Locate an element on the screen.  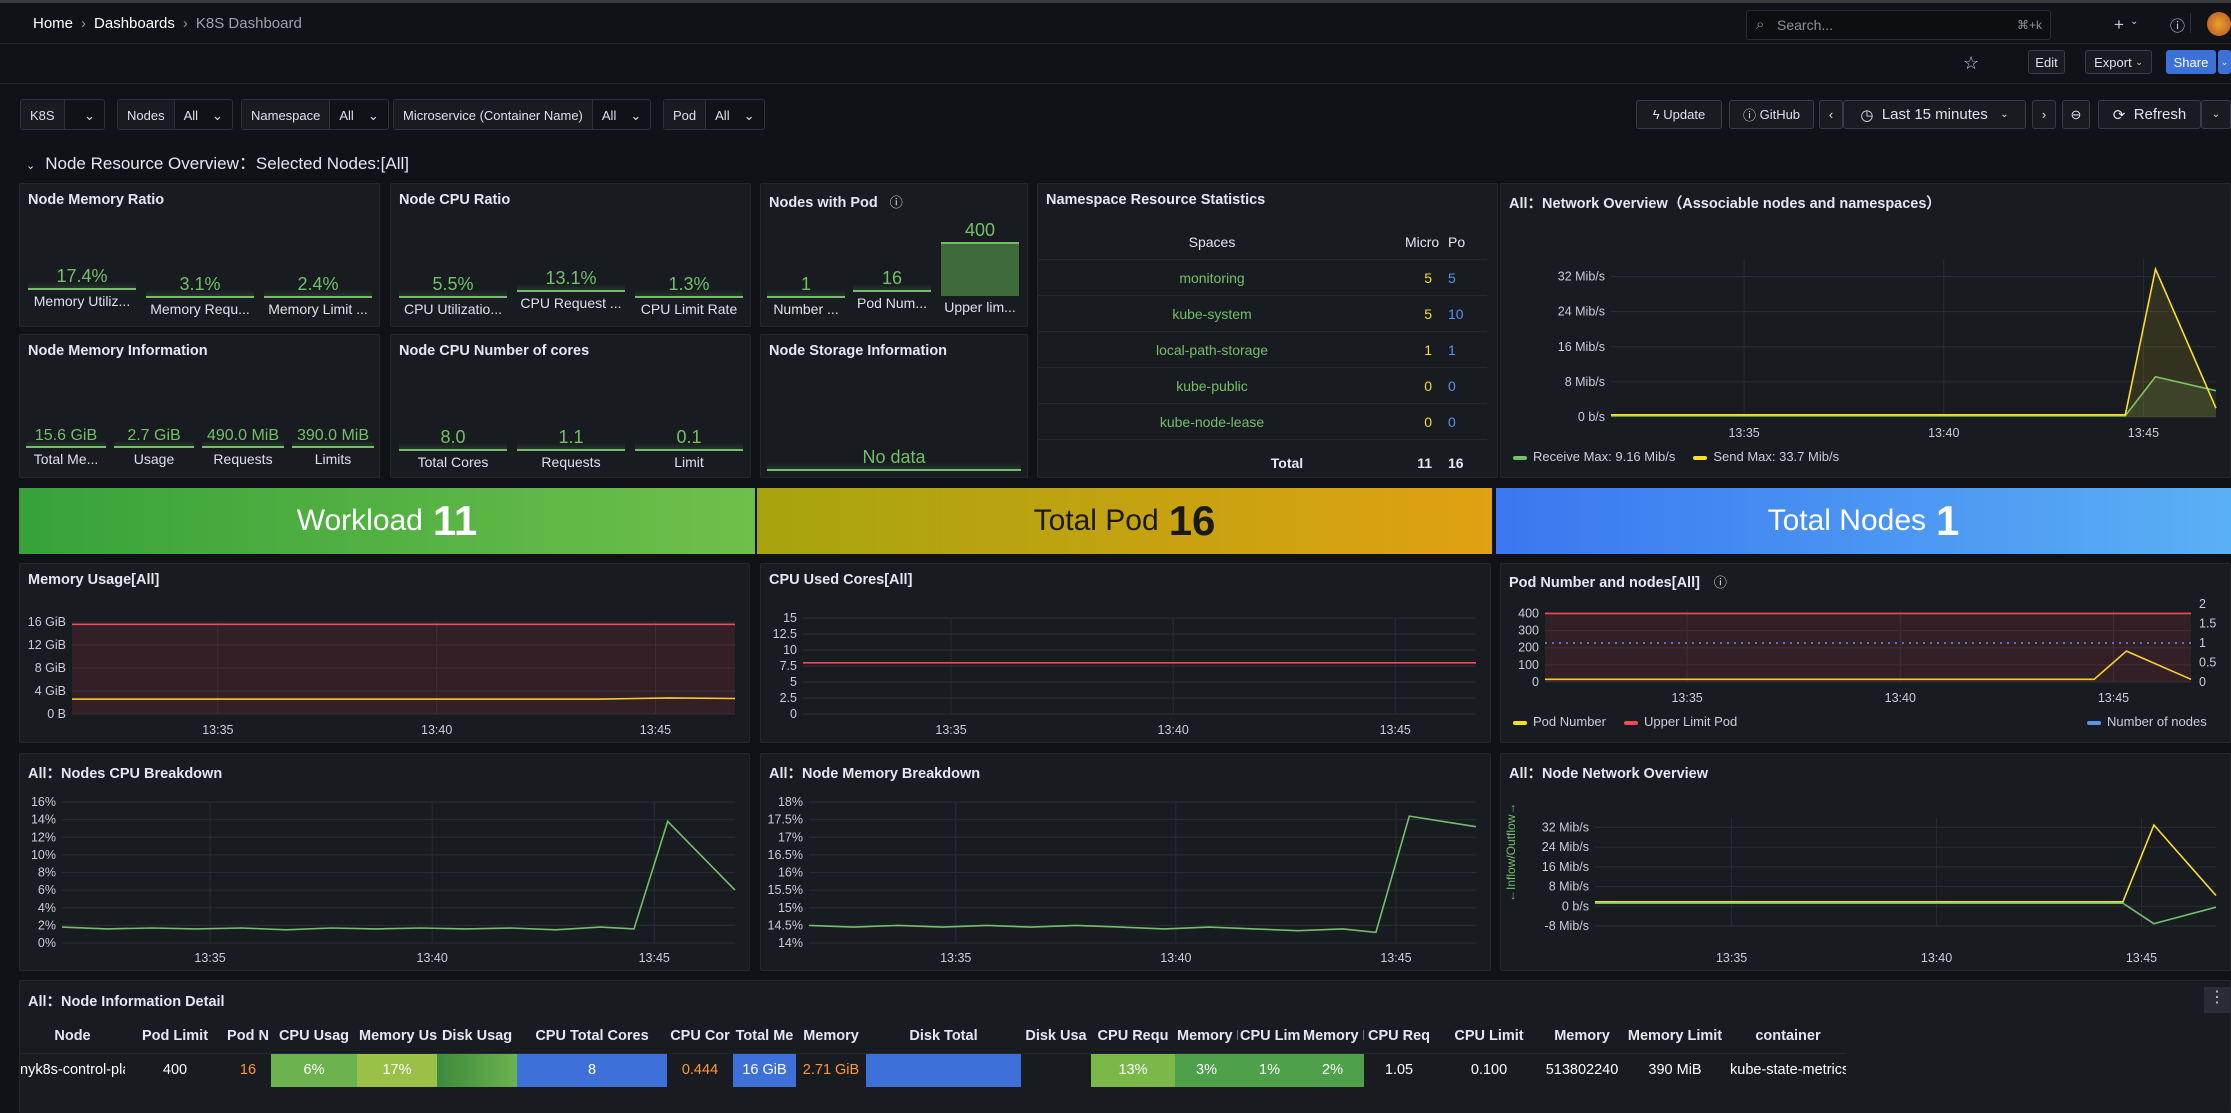
y-tick-label: 2.5 is located at coordinates (788, 698).